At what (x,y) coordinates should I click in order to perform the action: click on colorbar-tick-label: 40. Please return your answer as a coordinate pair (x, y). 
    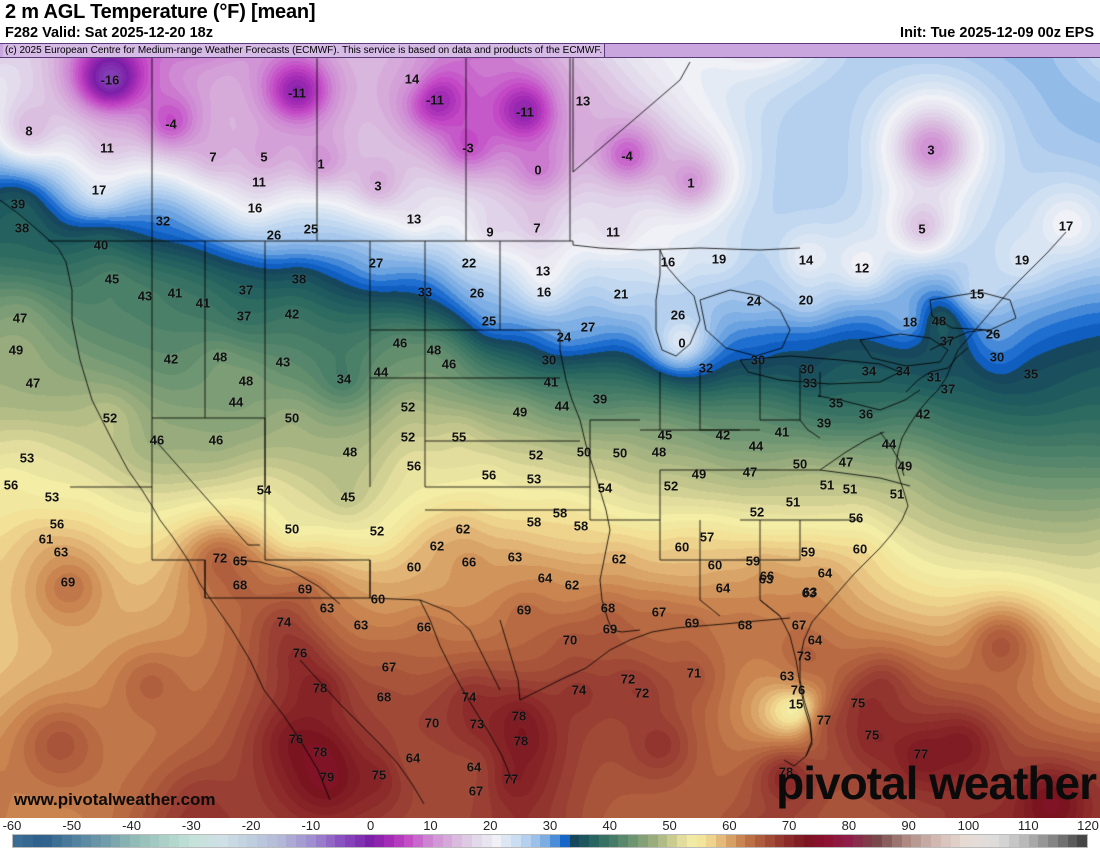
    Looking at the image, I should click on (609, 825).